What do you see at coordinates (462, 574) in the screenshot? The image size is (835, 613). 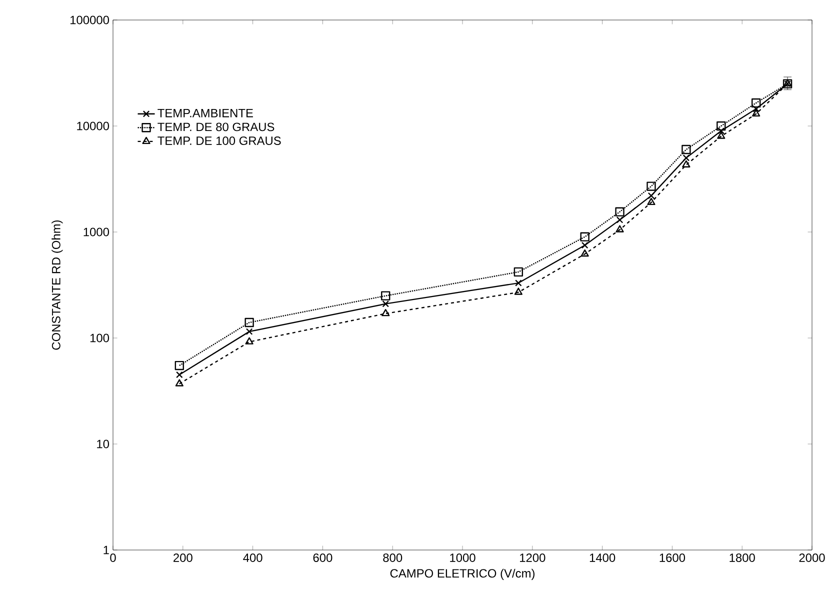 I see `x-axis-title: CAMPO ELETRICO (V/cm)` at bounding box center [462, 574].